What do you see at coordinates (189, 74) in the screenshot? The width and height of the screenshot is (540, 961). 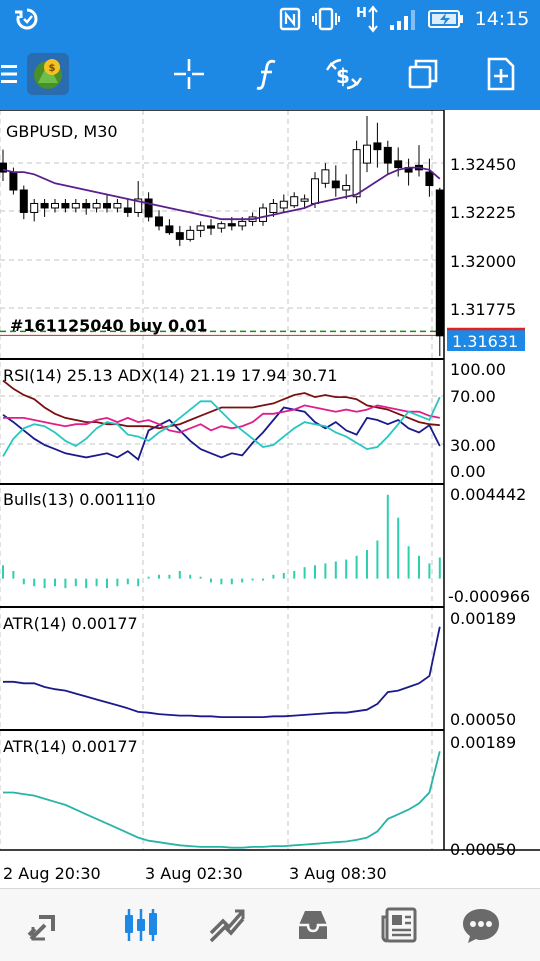 I see `crosshair-icon` at bounding box center [189, 74].